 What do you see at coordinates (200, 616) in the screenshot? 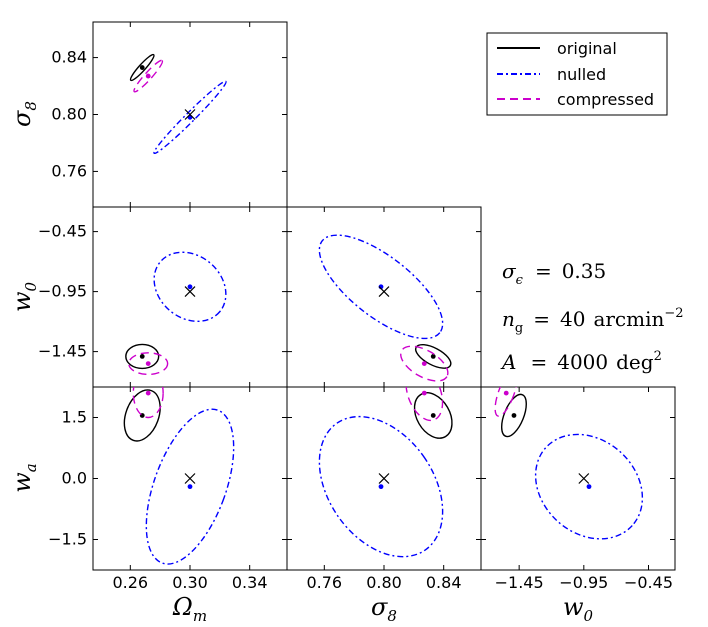
I see `xlabel-omega-m-sub: m` at bounding box center [200, 616].